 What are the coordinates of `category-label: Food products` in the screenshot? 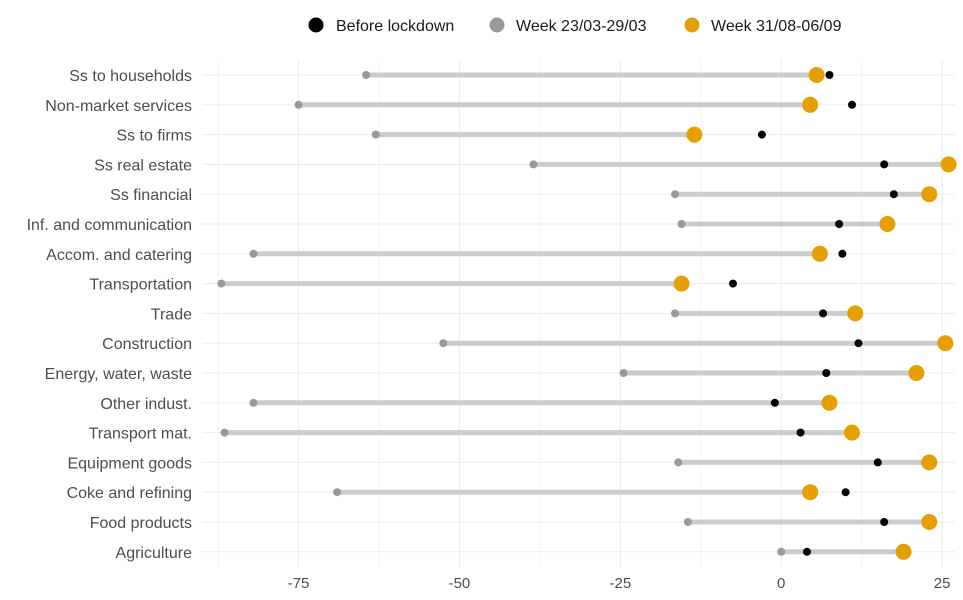 It's located at (141, 523).